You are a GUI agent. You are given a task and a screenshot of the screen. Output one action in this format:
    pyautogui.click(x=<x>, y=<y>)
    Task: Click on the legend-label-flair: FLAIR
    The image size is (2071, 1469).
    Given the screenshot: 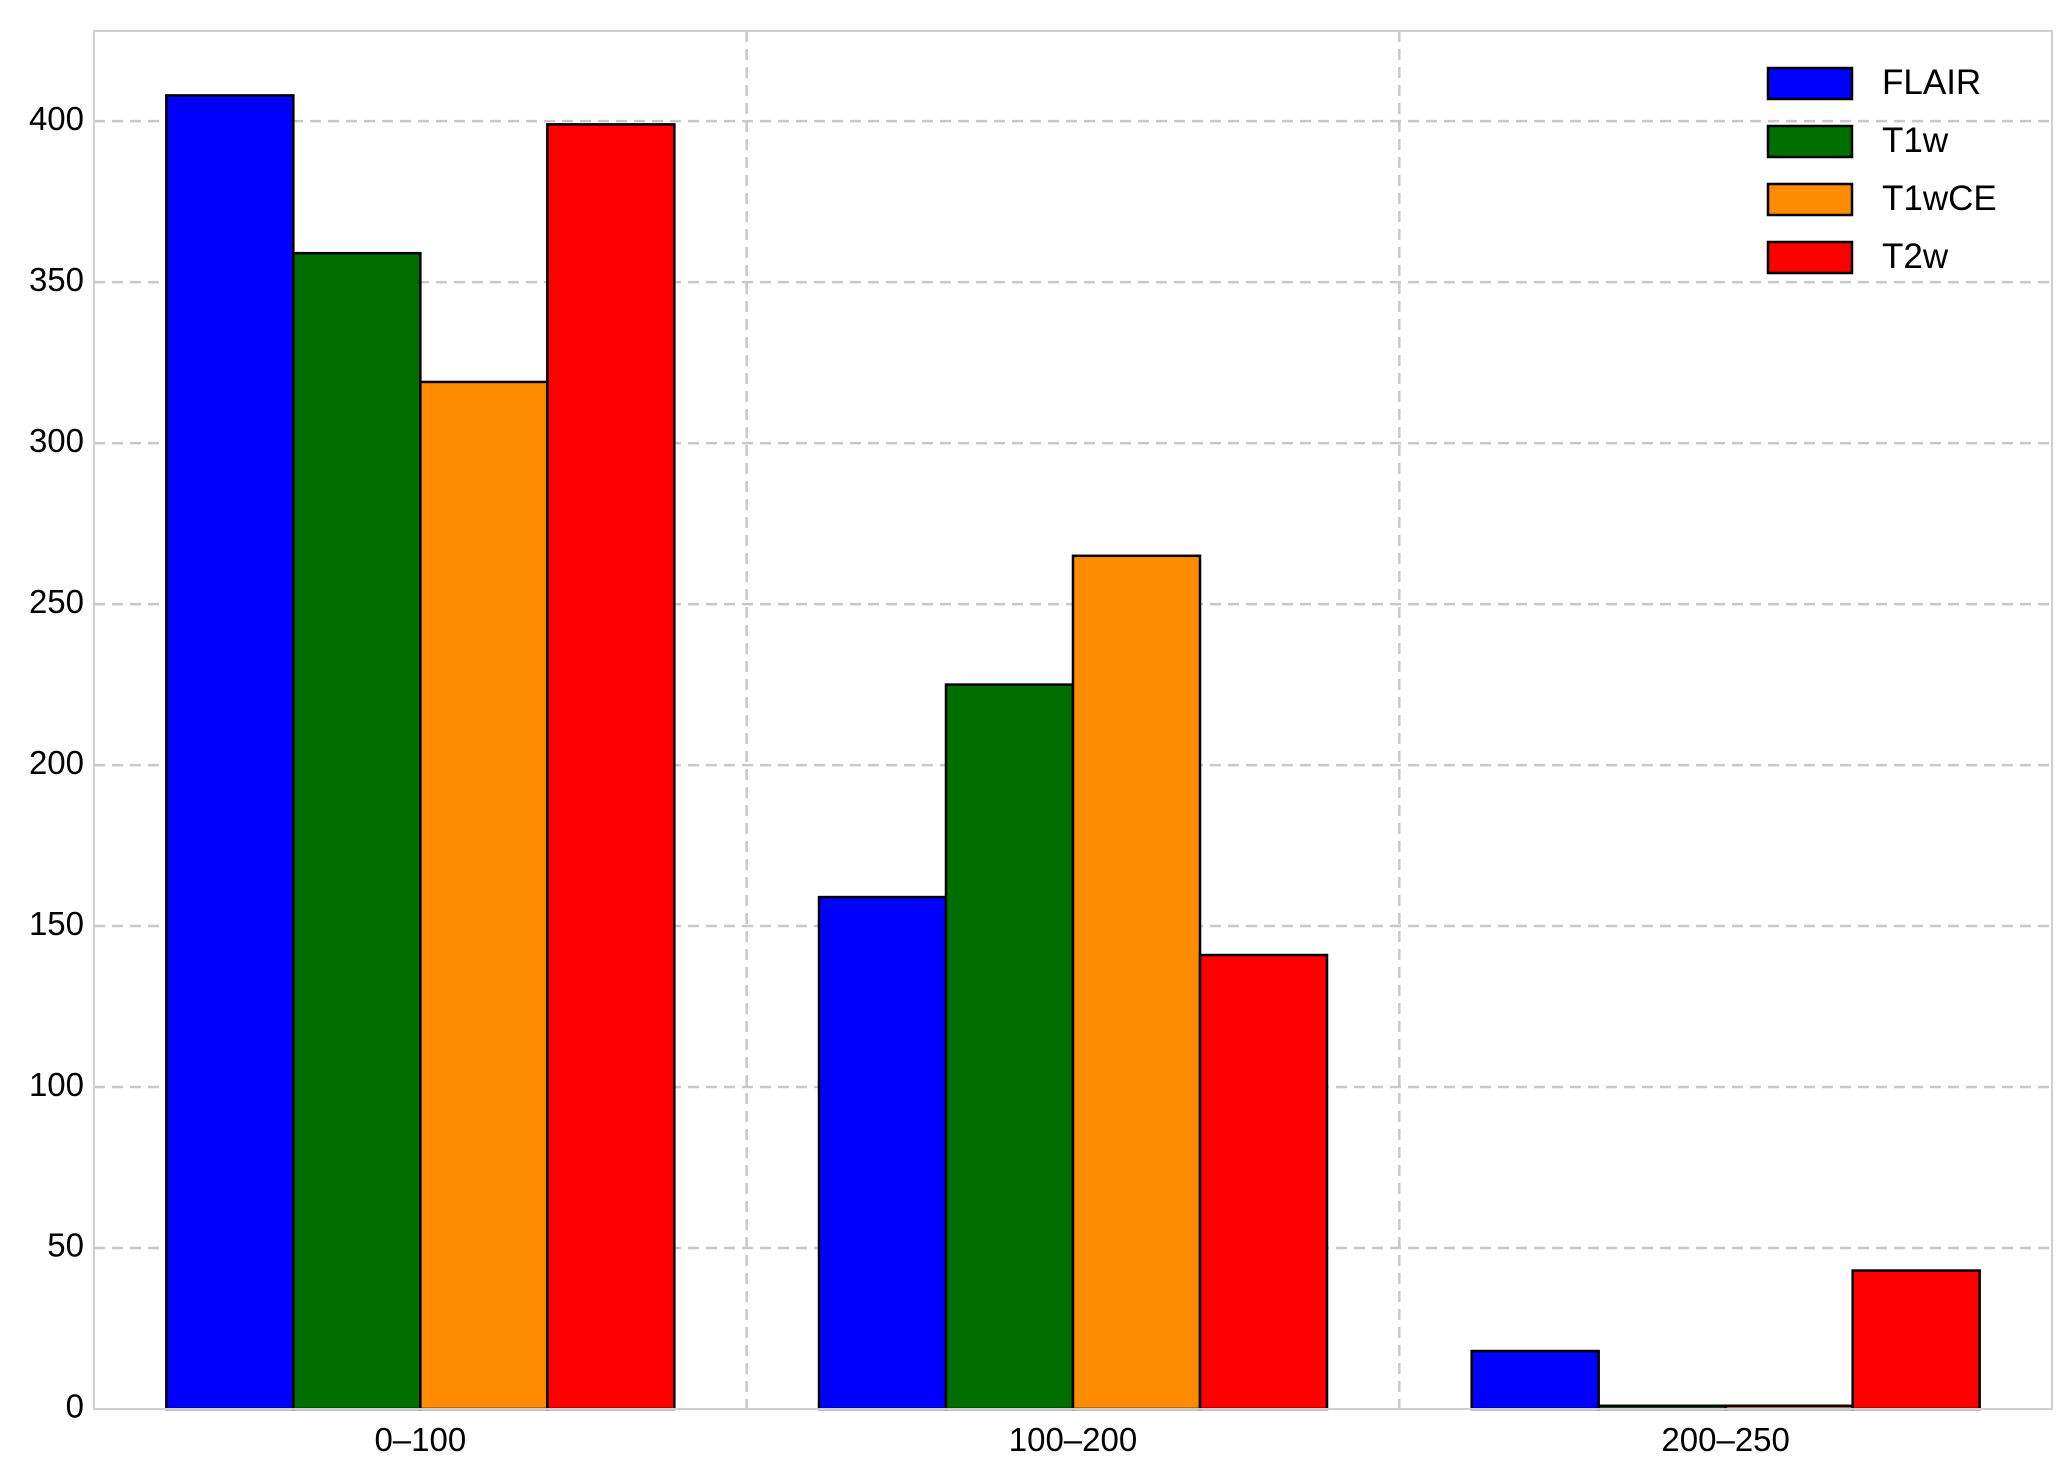 What is the action you would take?
    pyautogui.click(x=1931, y=82)
    